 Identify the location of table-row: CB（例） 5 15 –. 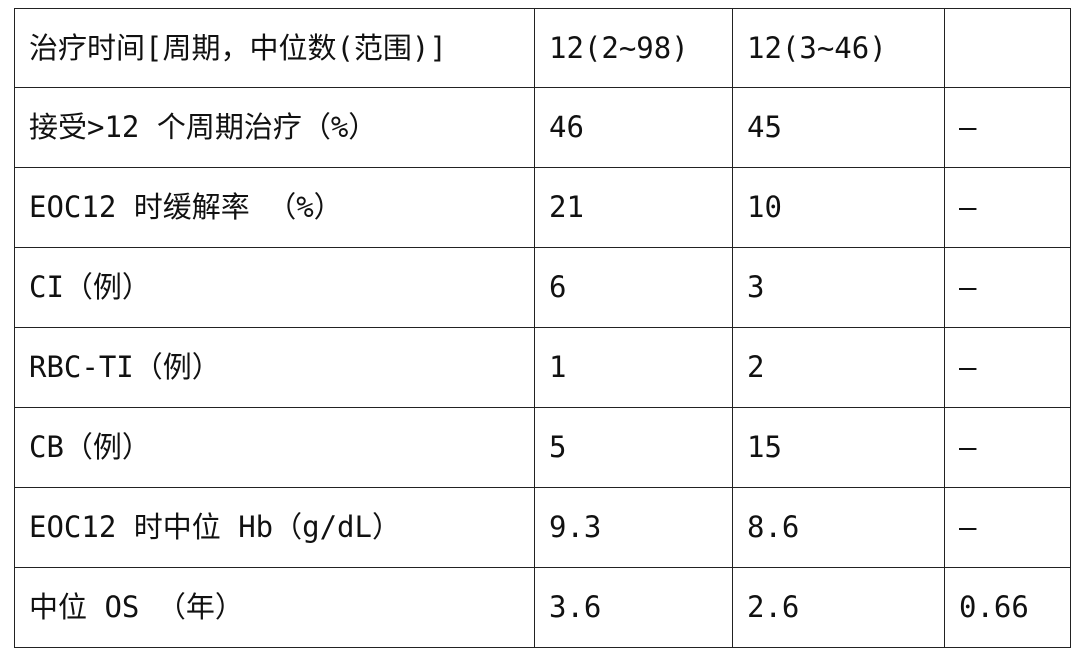
(542, 447).